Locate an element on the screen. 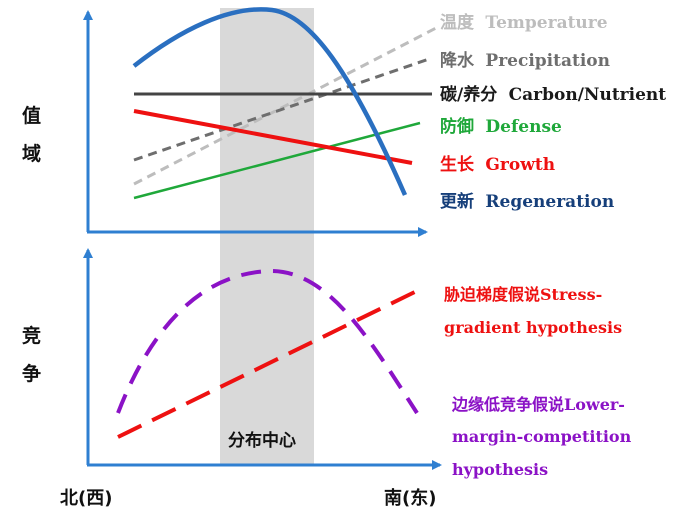 The image size is (700, 516). bottom-y-label-char-1: 竞 is located at coordinates (31, 335).